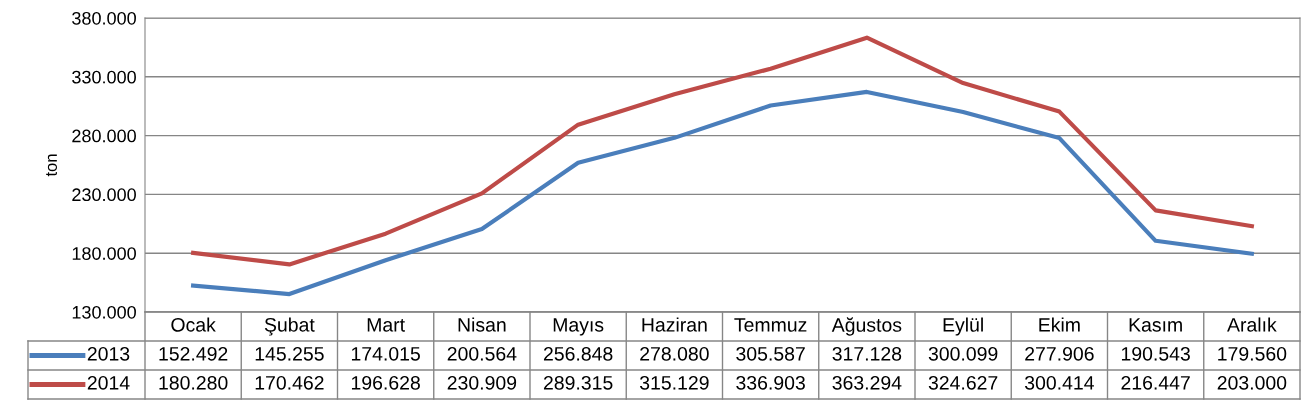  Describe the element at coordinates (104, 18) in the screenshot. I see `y-tick-label: 380.000` at that location.